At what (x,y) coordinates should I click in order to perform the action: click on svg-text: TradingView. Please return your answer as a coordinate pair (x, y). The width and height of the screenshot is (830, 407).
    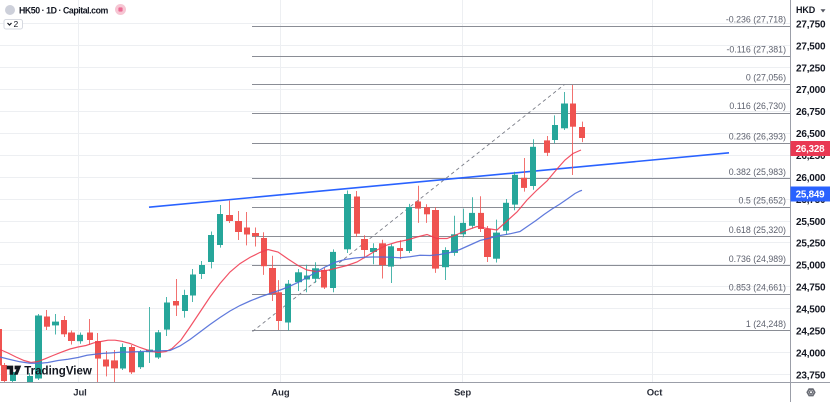
    Looking at the image, I should click on (58, 372).